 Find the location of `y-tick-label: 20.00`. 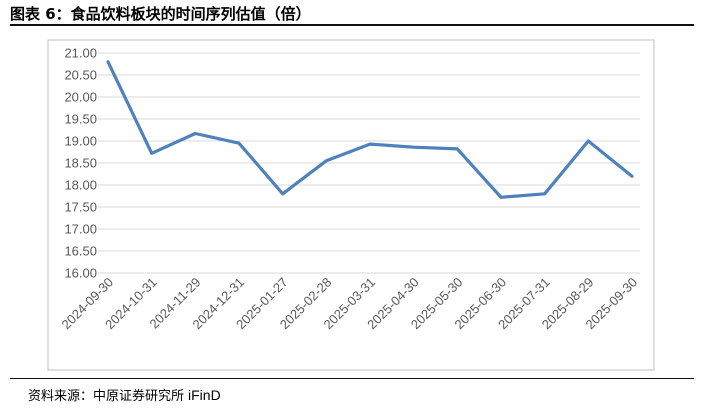

y-tick-label: 20.00 is located at coordinates (80, 97).